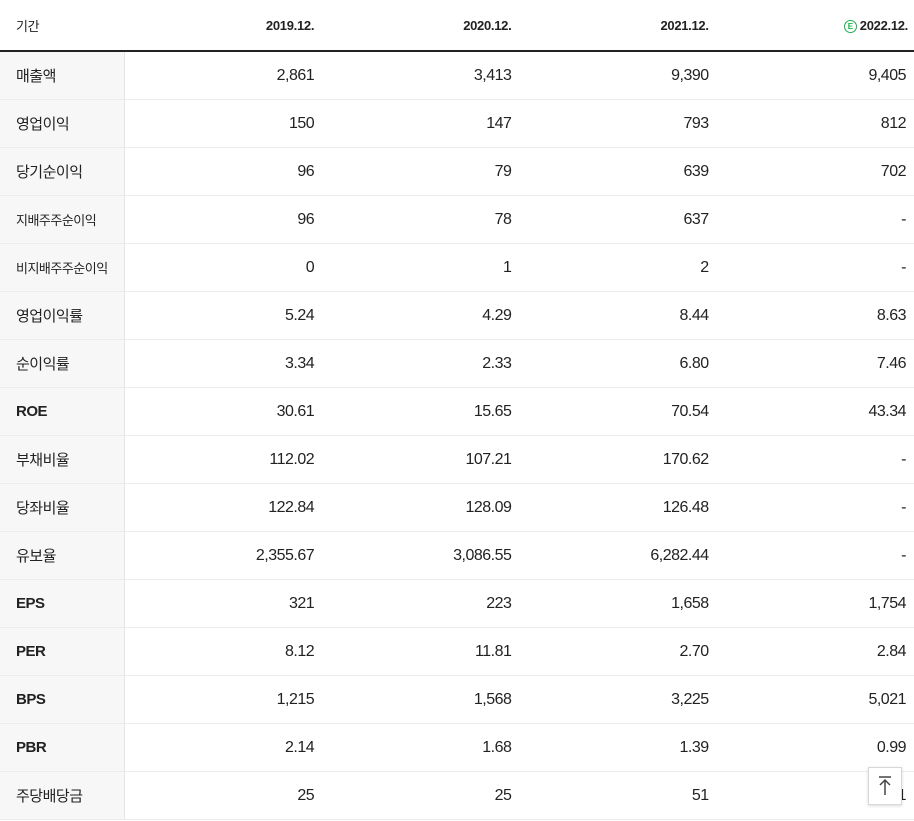  Describe the element at coordinates (63, 315) in the screenshot. I see `row-label: 영업이익률` at that location.